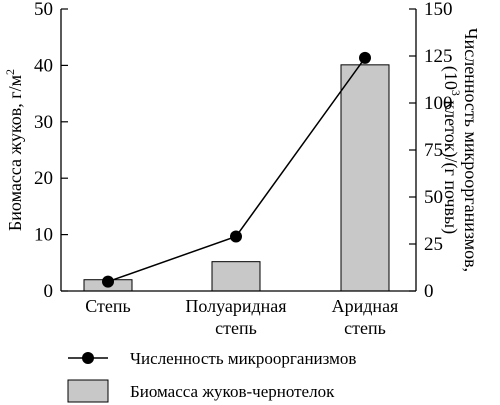 The height and width of the screenshot is (405, 500). I want to click on left-tick-label: 0, so click(49, 291).